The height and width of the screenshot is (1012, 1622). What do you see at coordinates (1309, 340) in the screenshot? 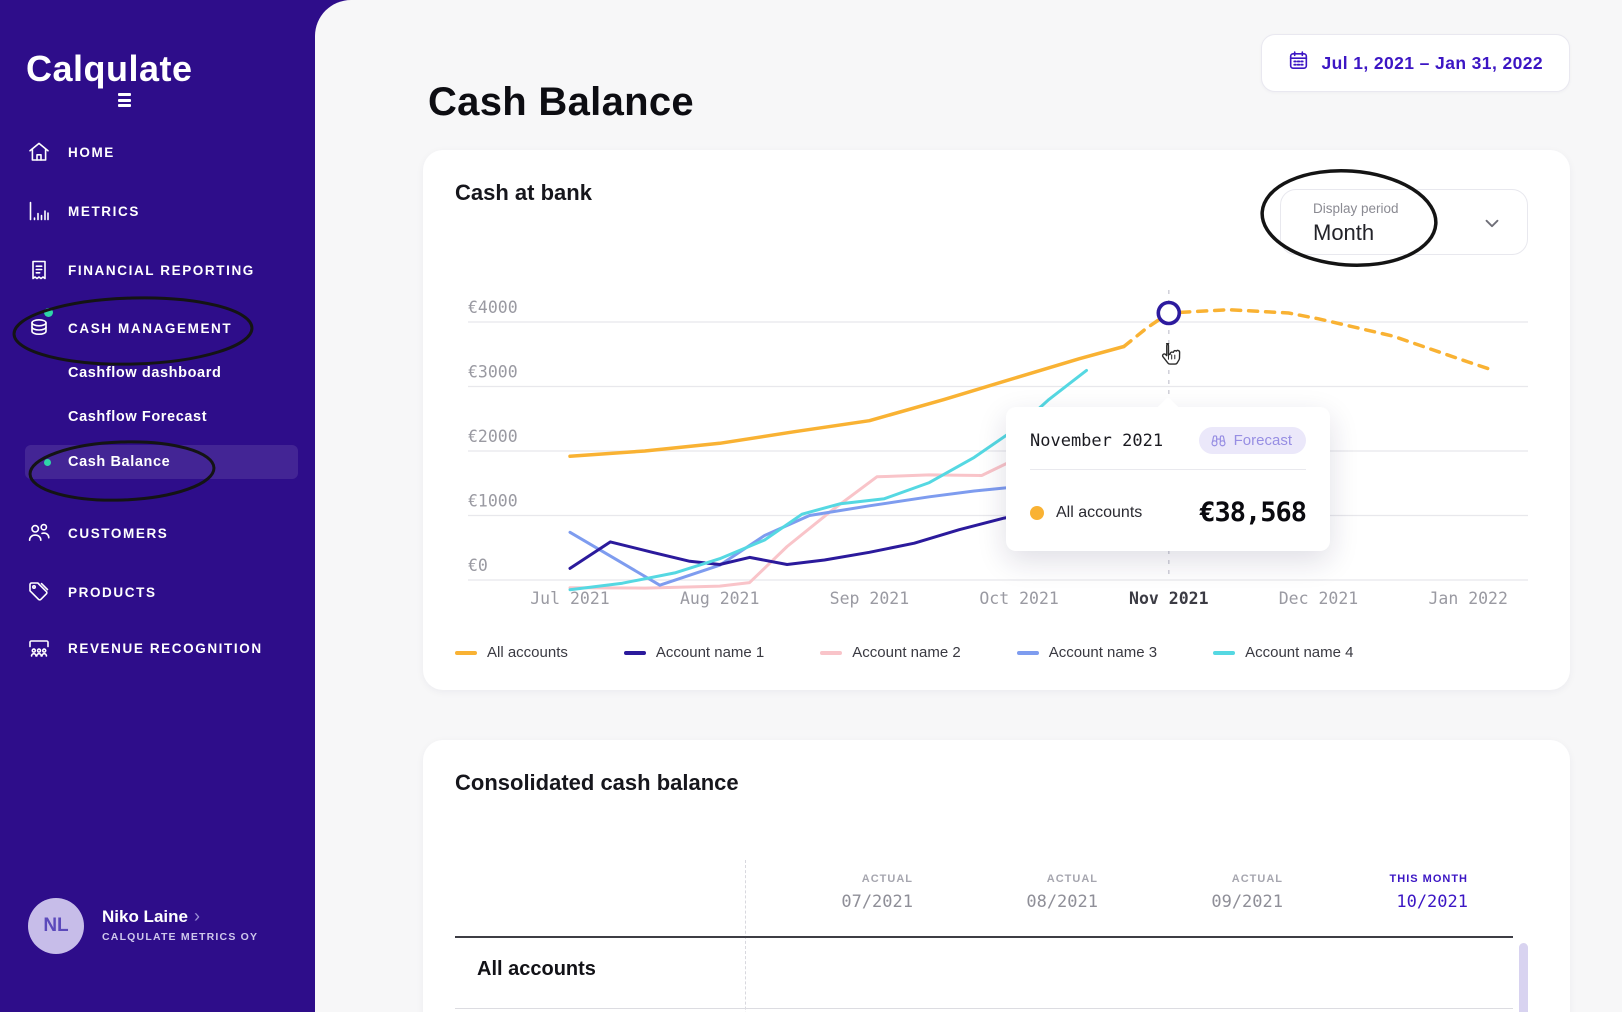
I see `chart-series-line` at bounding box center [1309, 340].